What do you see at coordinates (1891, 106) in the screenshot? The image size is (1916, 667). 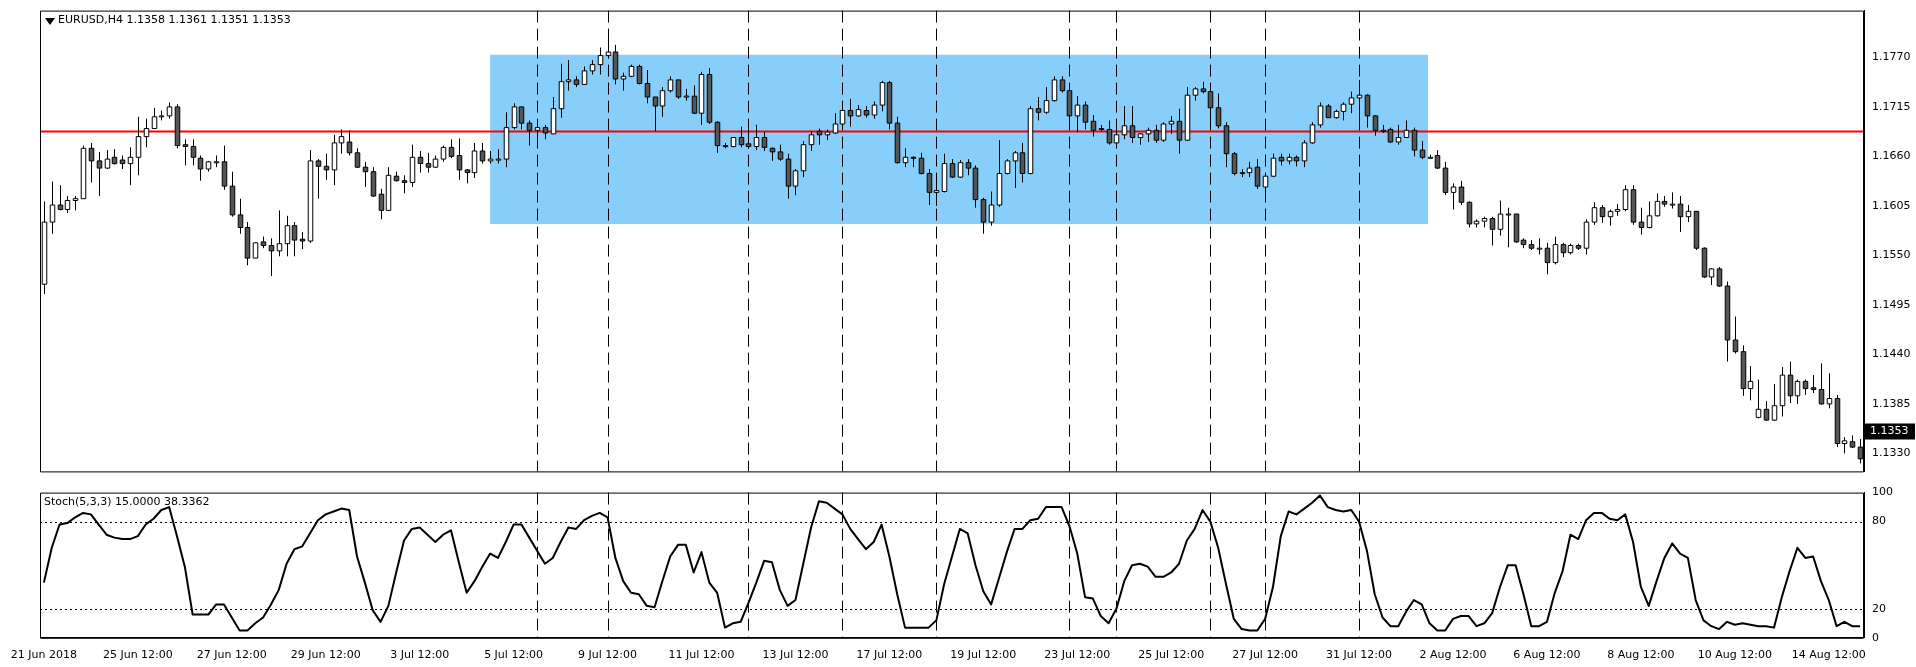 I see `y-tick-label: 1.1715` at bounding box center [1891, 106].